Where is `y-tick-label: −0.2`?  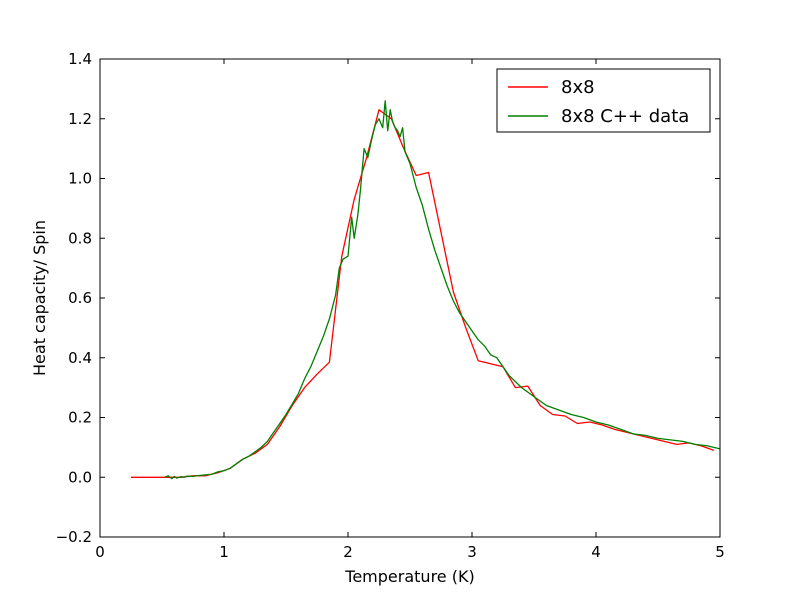
y-tick-label: −0.2 is located at coordinates (74, 537).